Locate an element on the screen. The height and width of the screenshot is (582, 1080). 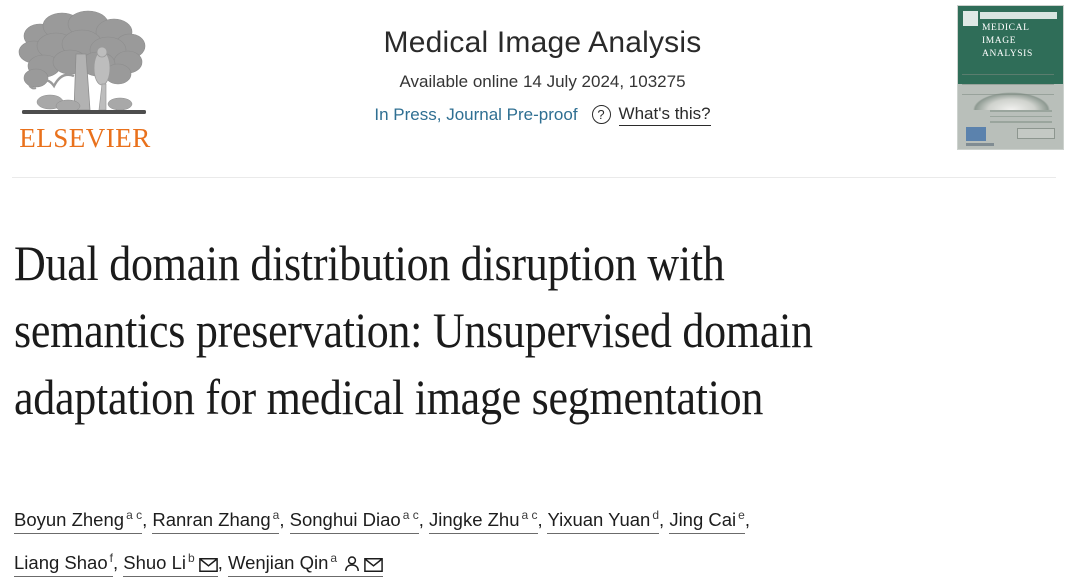
cover-footer-box is located at coordinates (1036, 133).